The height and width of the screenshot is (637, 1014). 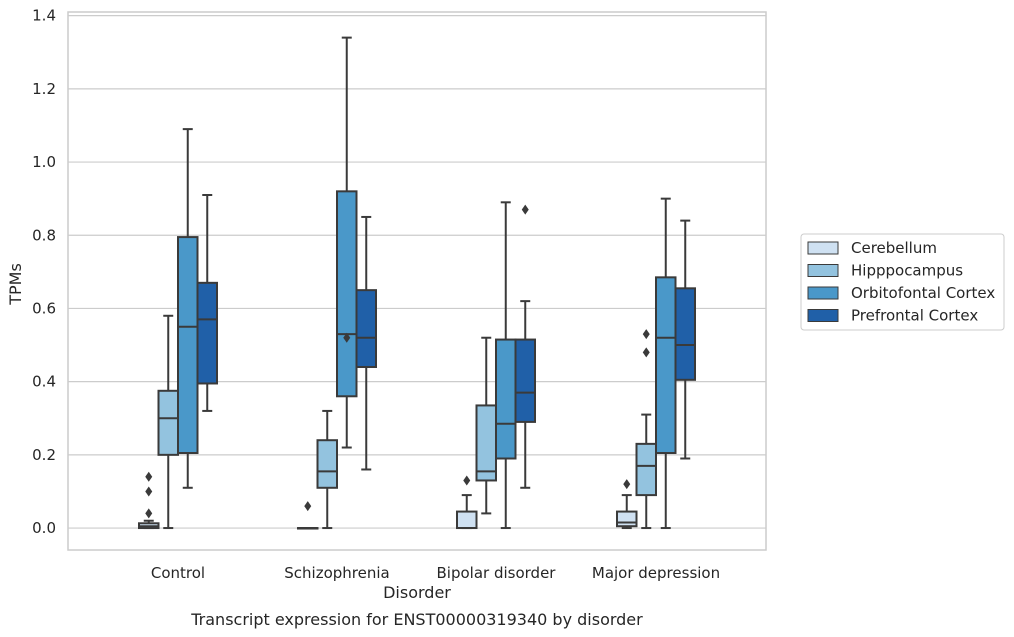 I want to click on y-tick-label: 1.0, so click(x=44, y=162).